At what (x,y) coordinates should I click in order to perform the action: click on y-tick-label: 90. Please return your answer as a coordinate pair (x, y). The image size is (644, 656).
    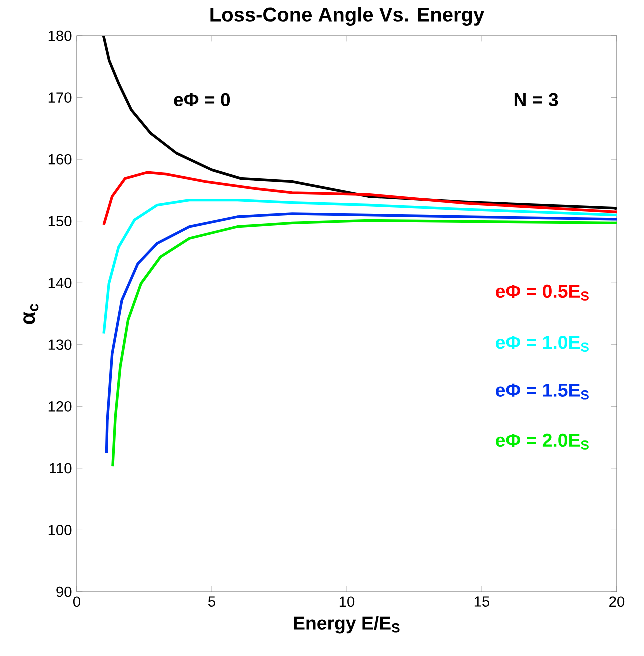
    Looking at the image, I should click on (64, 592).